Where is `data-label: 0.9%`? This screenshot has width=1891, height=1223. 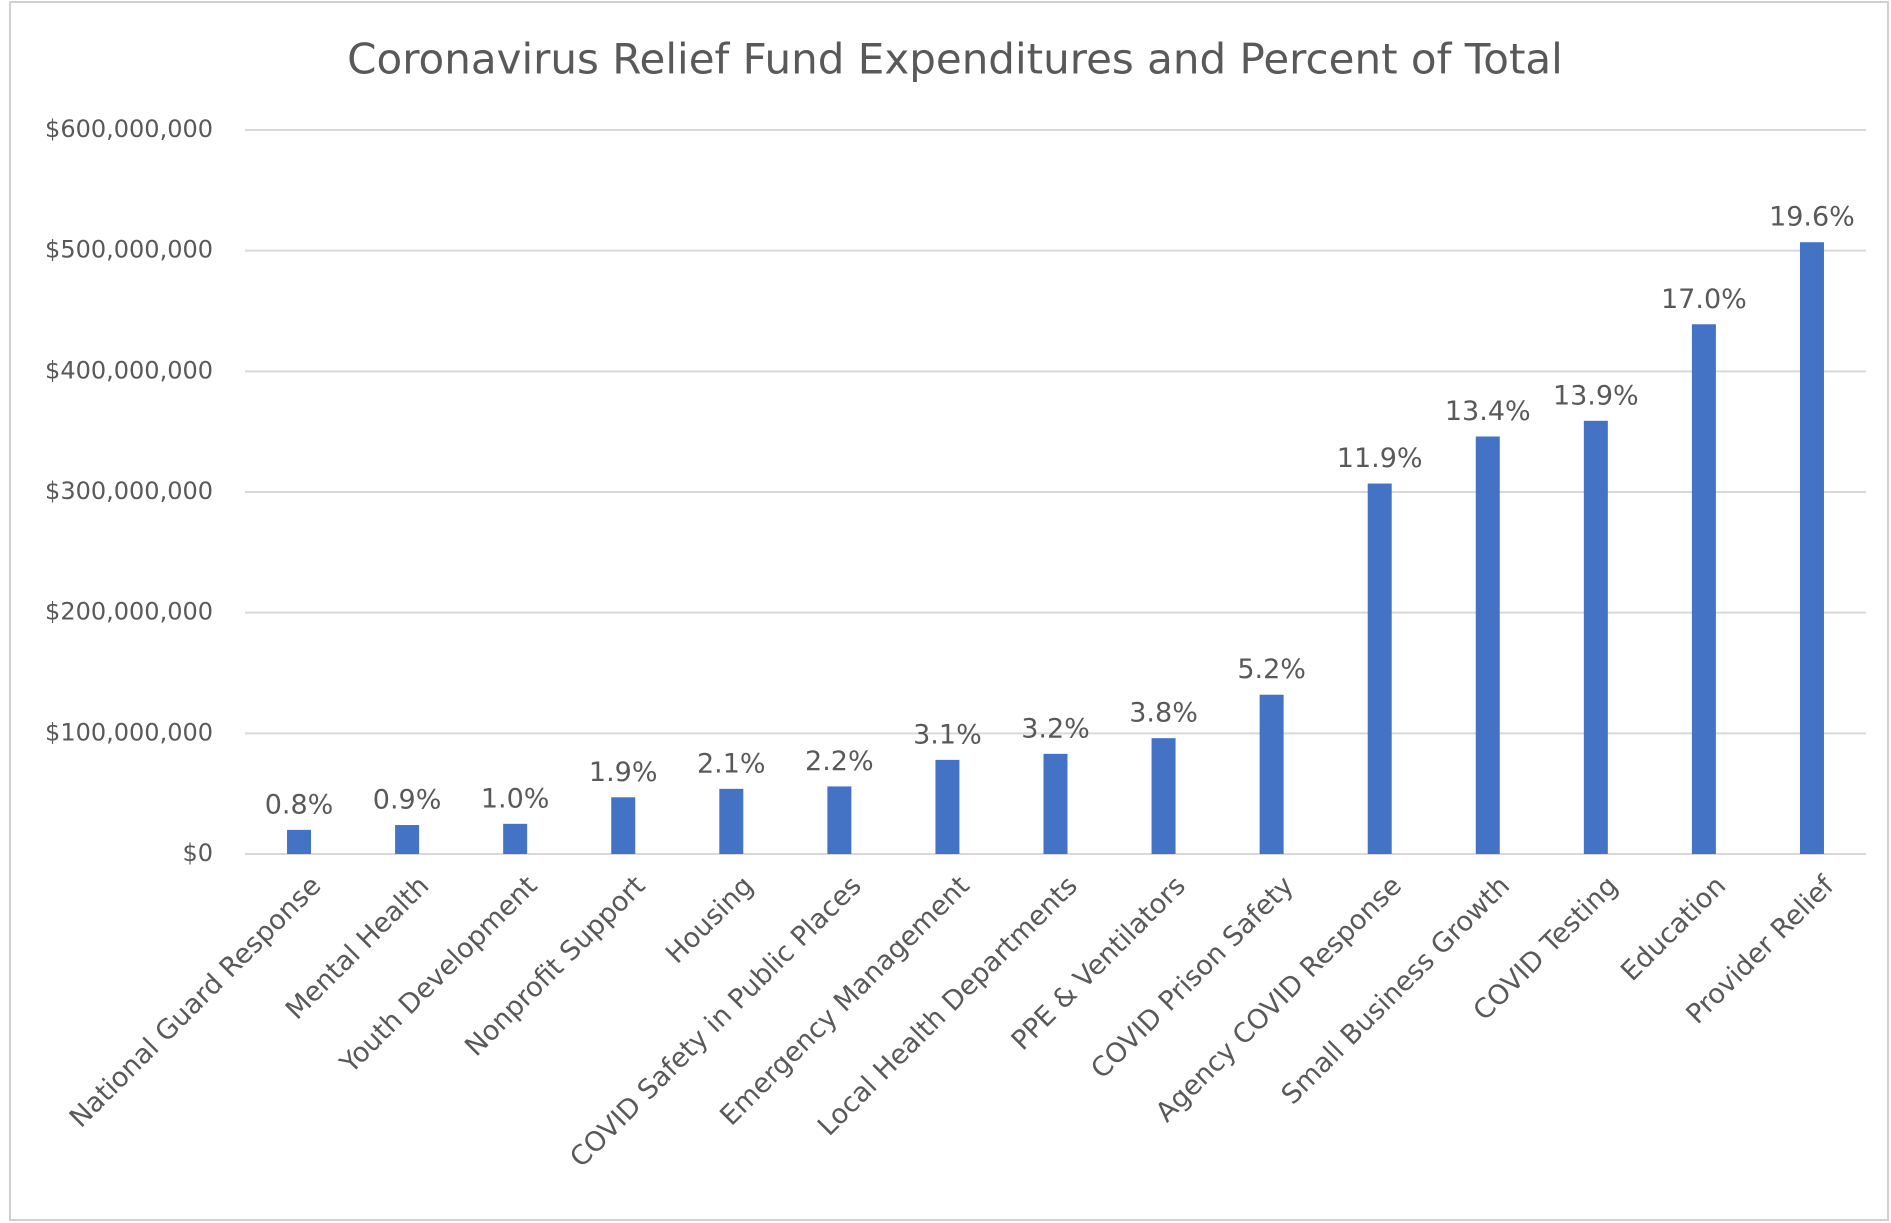
data-label: 0.9% is located at coordinates (407, 800).